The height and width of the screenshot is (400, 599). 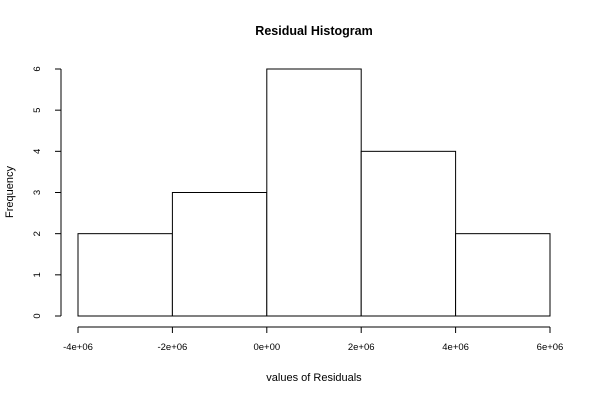 What do you see at coordinates (37, 192) in the screenshot?
I see `y-tick-label: 3` at bounding box center [37, 192].